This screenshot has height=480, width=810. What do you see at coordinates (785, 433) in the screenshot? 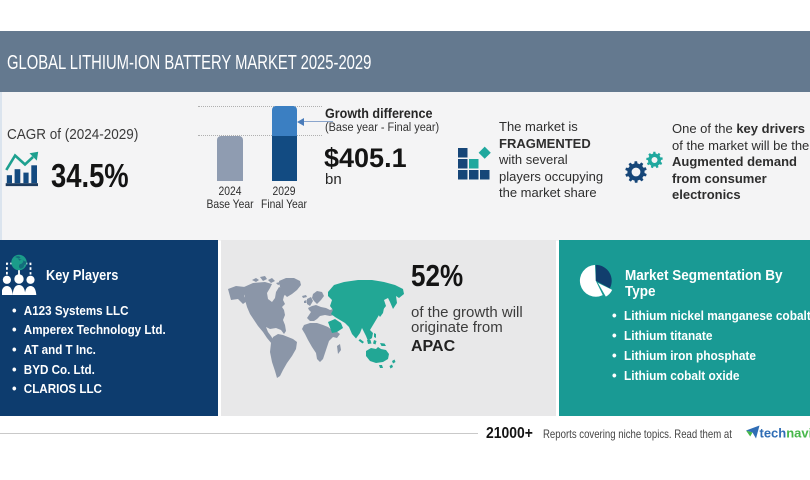
I see `svg-text: technavio` at bounding box center [785, 433].